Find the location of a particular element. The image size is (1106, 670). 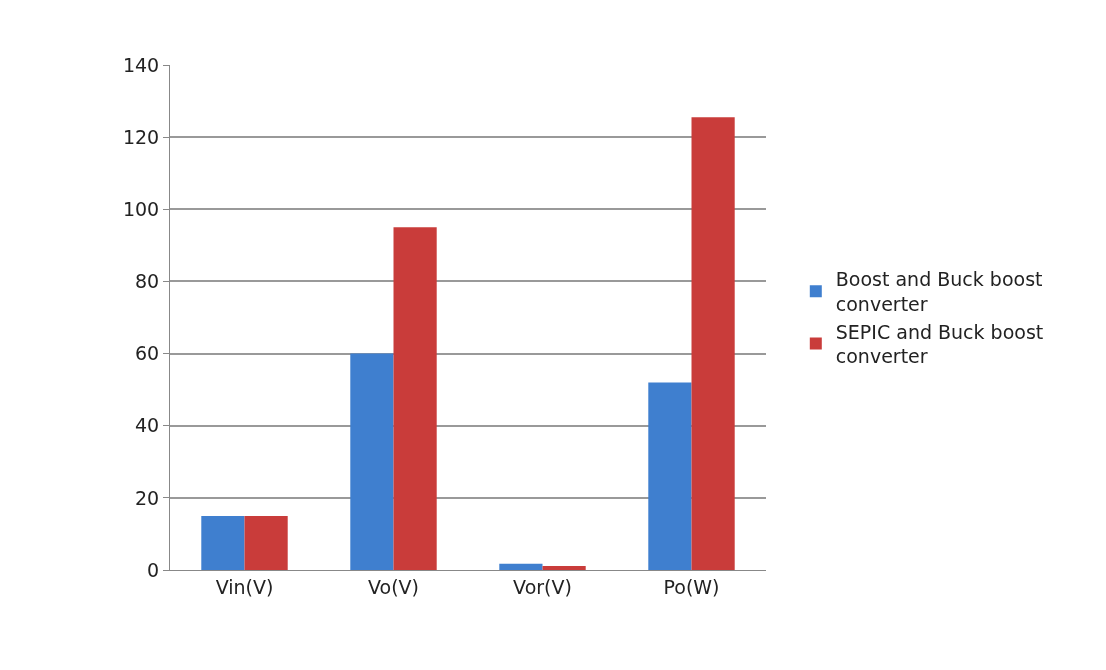

y-tick-label: 140 is located at coordinates (141, 64).